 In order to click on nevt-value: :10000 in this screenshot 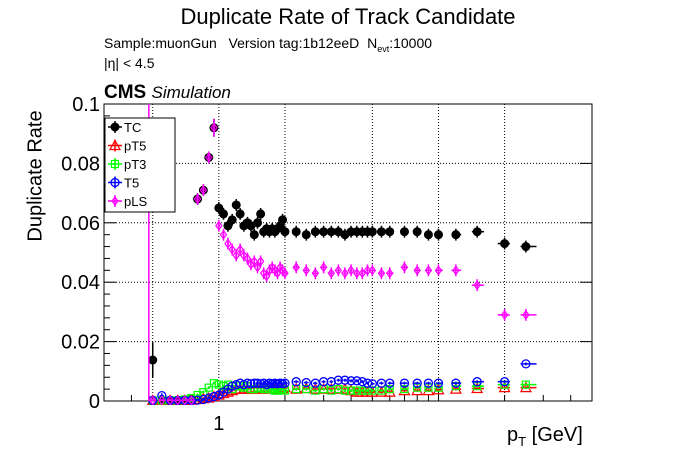, I will do `click(411, 43)`.